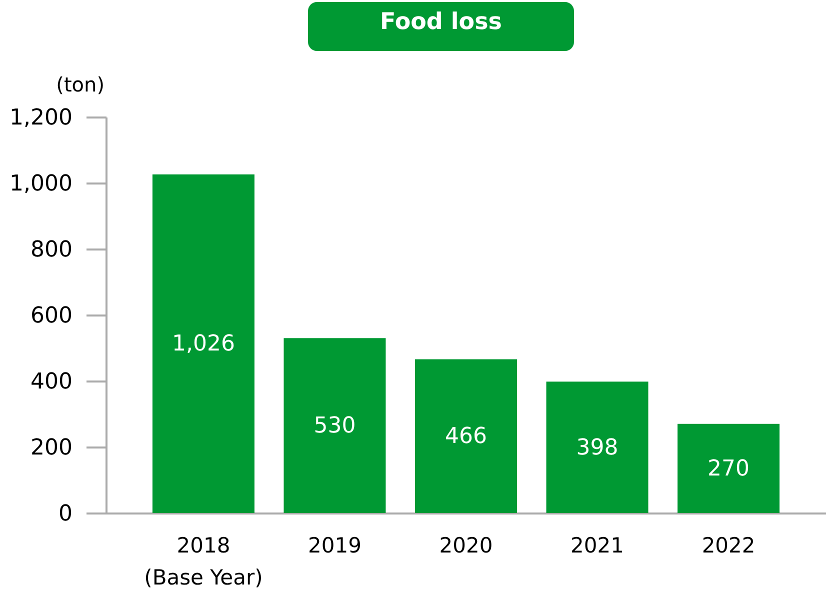  I want to click on y-tick-label: 800, so click(51, 250).